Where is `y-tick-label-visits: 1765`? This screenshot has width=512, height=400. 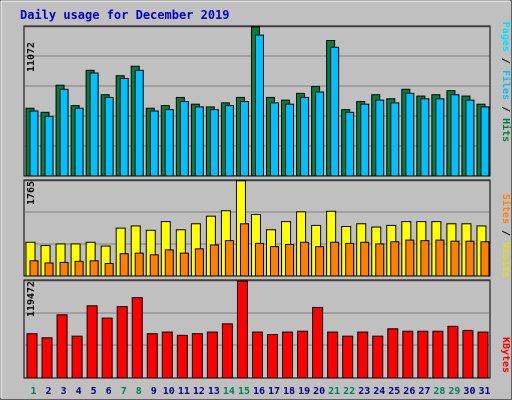 y-tick-label-visits: 1765 is located at coordinates (31, 193).